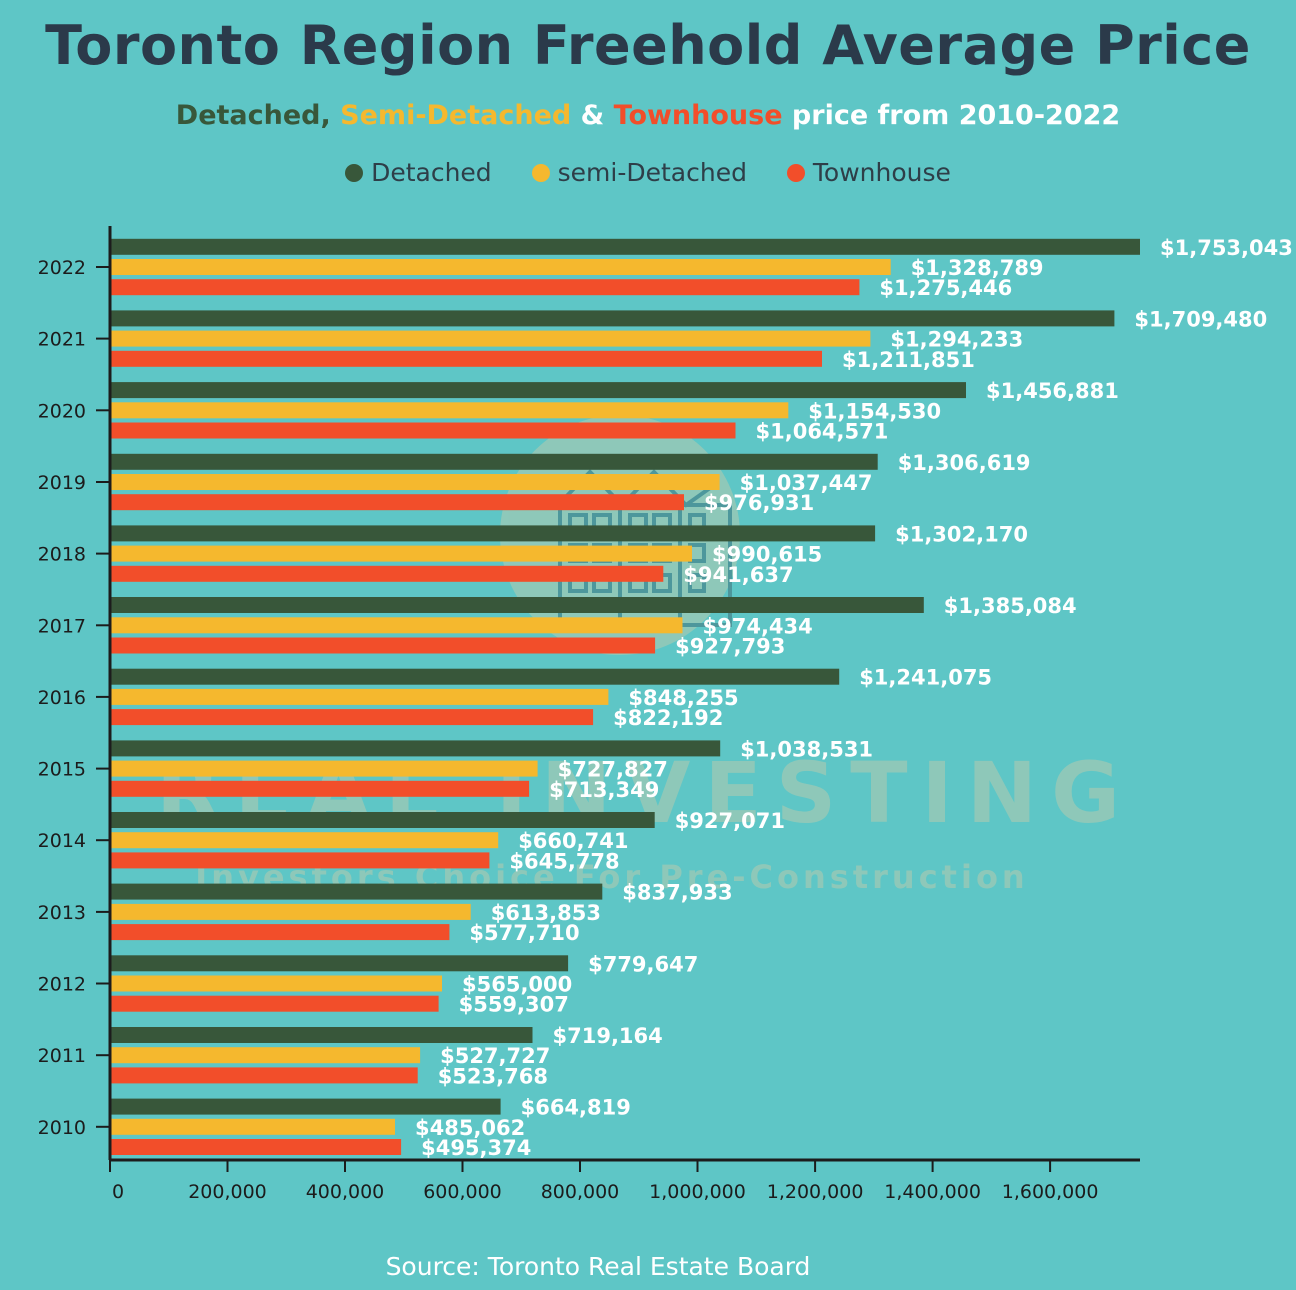  I want to click on legend-label-townhouse: Townhouse, so click(881, 172).